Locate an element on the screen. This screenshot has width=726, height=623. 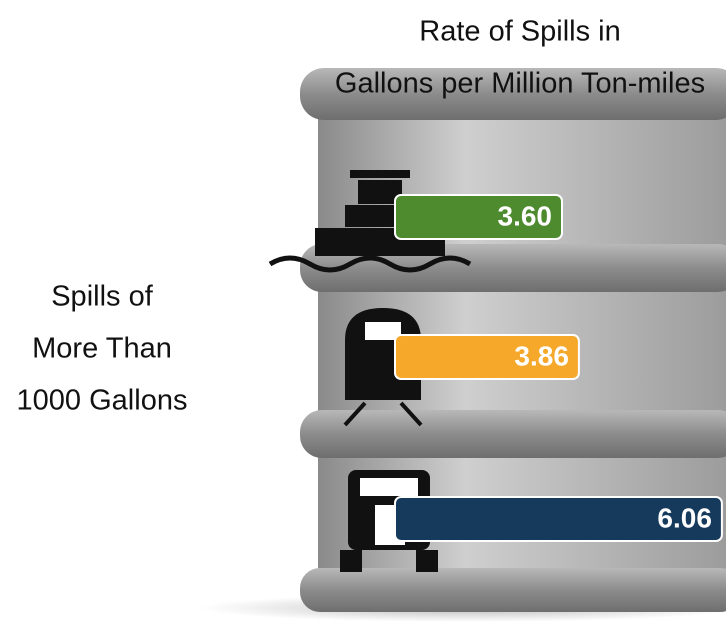
chart-title: Gallons per Million Ton-miles is located at coordinates (520, 84).